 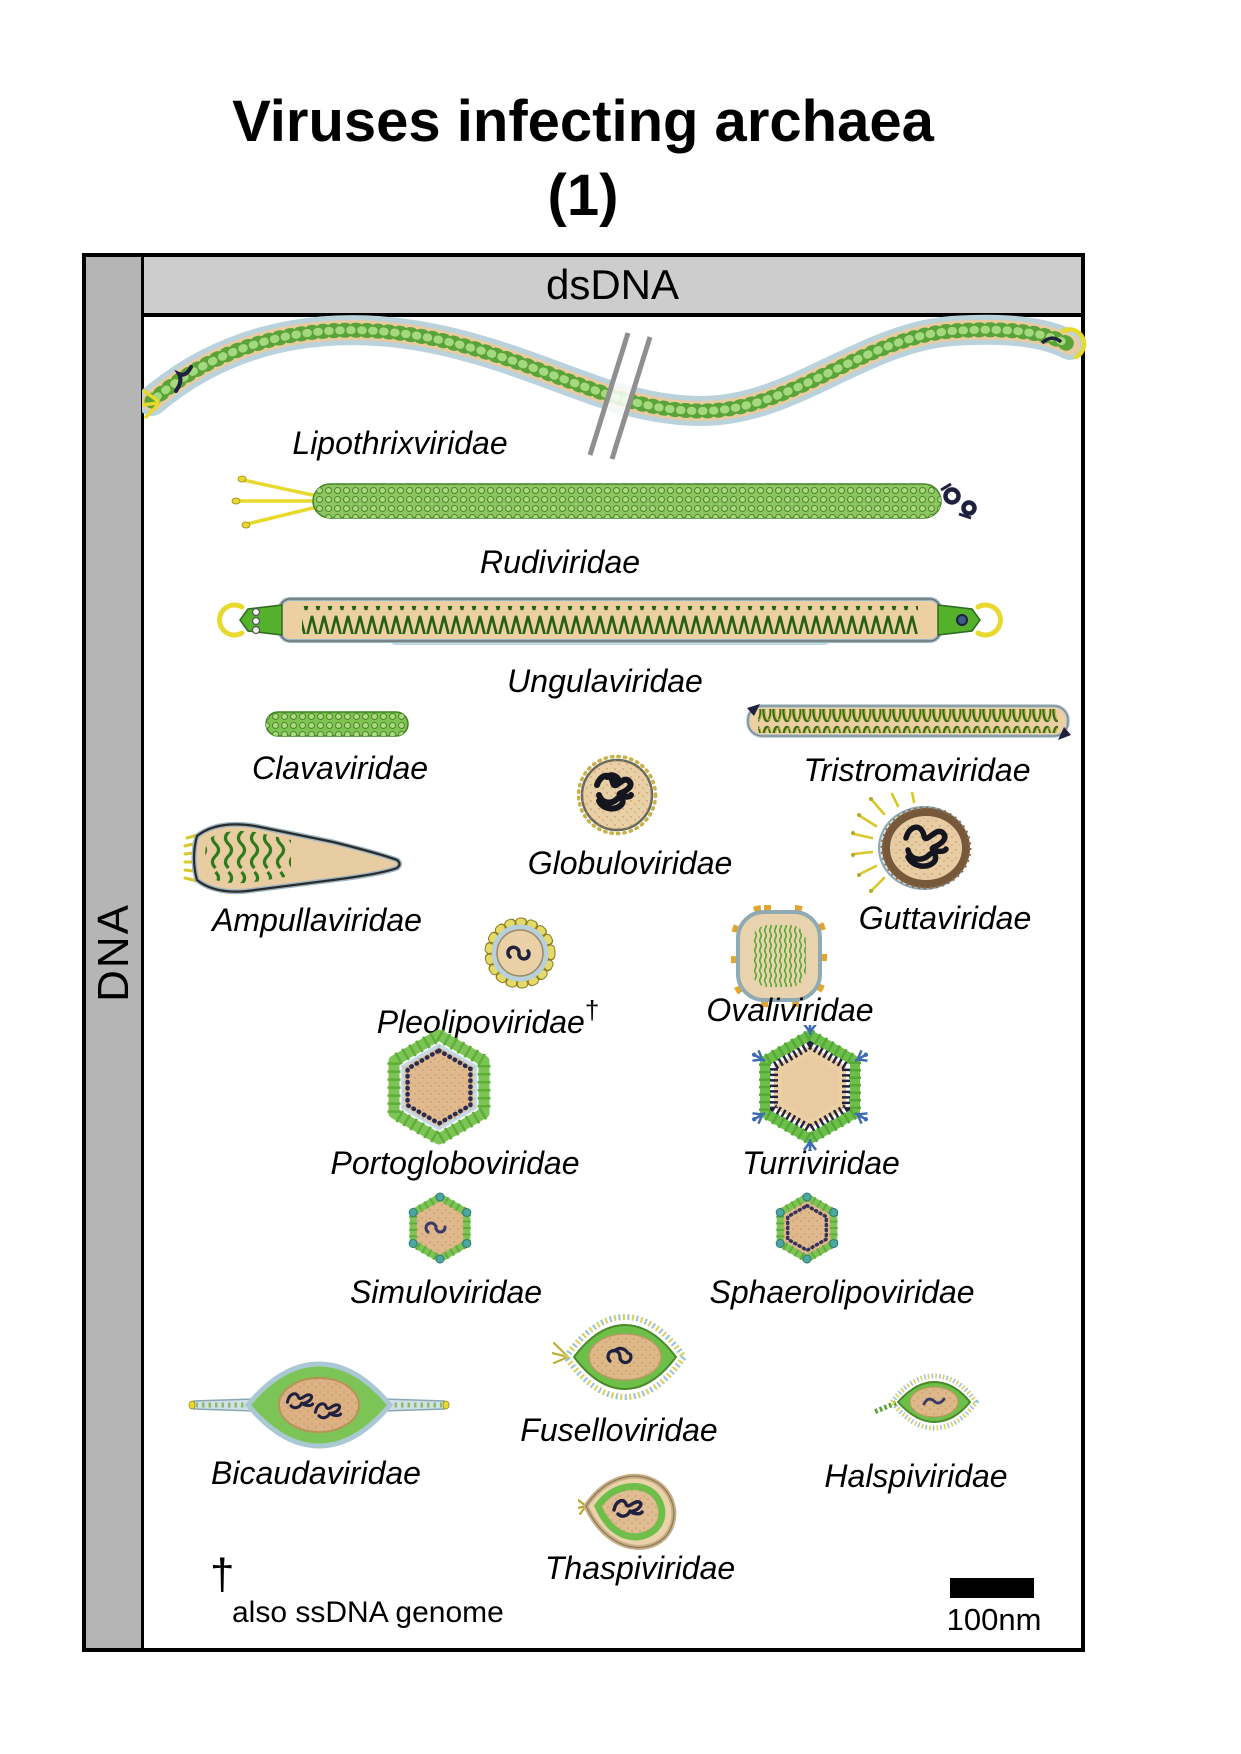 I want to click on ovaliviridae-illustration, so click(x=779, y=956).